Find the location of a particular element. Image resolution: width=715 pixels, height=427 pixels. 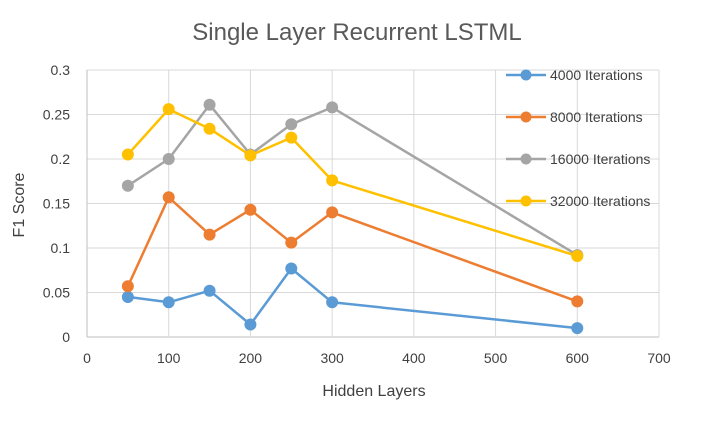

x-tick-label: 0 is located at coordinates (87, 358).